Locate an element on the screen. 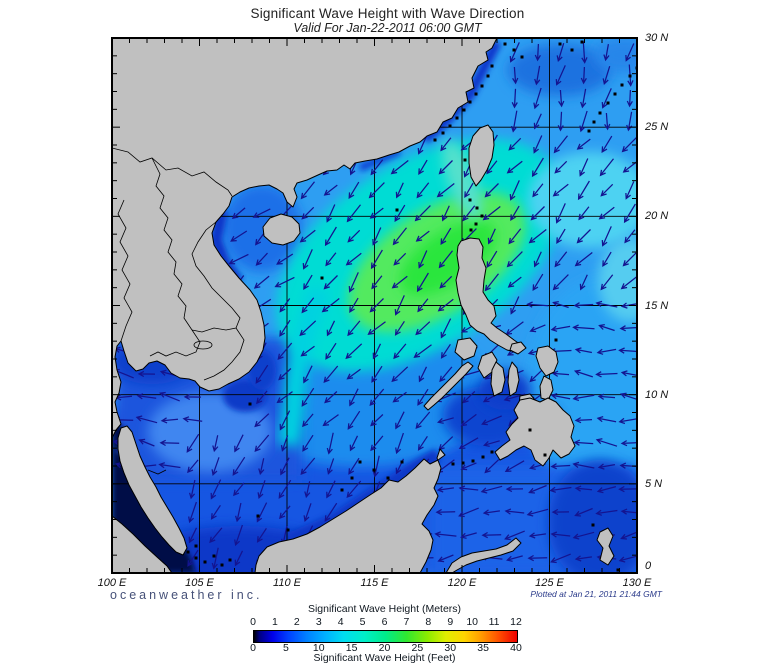 This screenshot has height=665, width=775. legend-feet-label: Significant Wave Height (Feet) is located at coordinates (384, 658).